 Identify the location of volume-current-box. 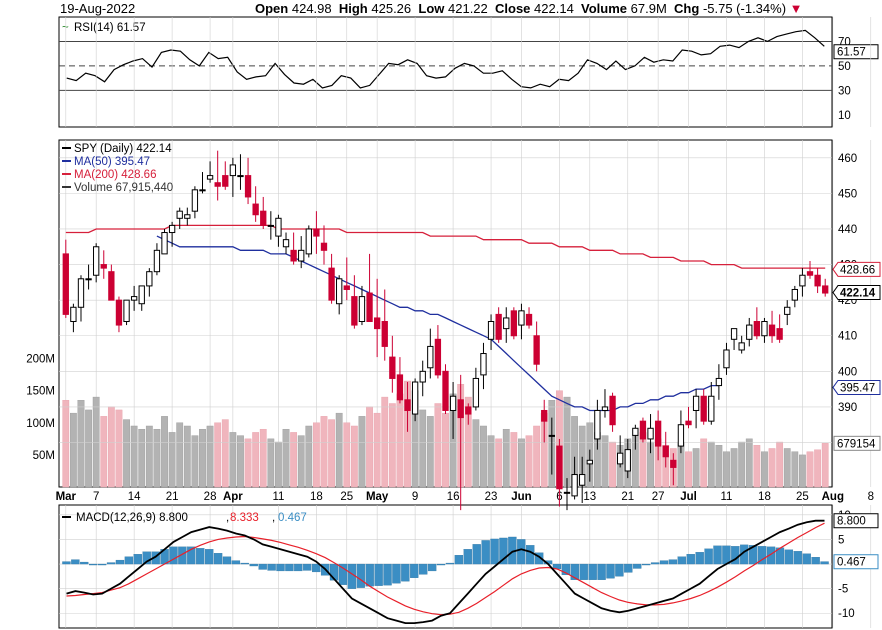
(857, 443).